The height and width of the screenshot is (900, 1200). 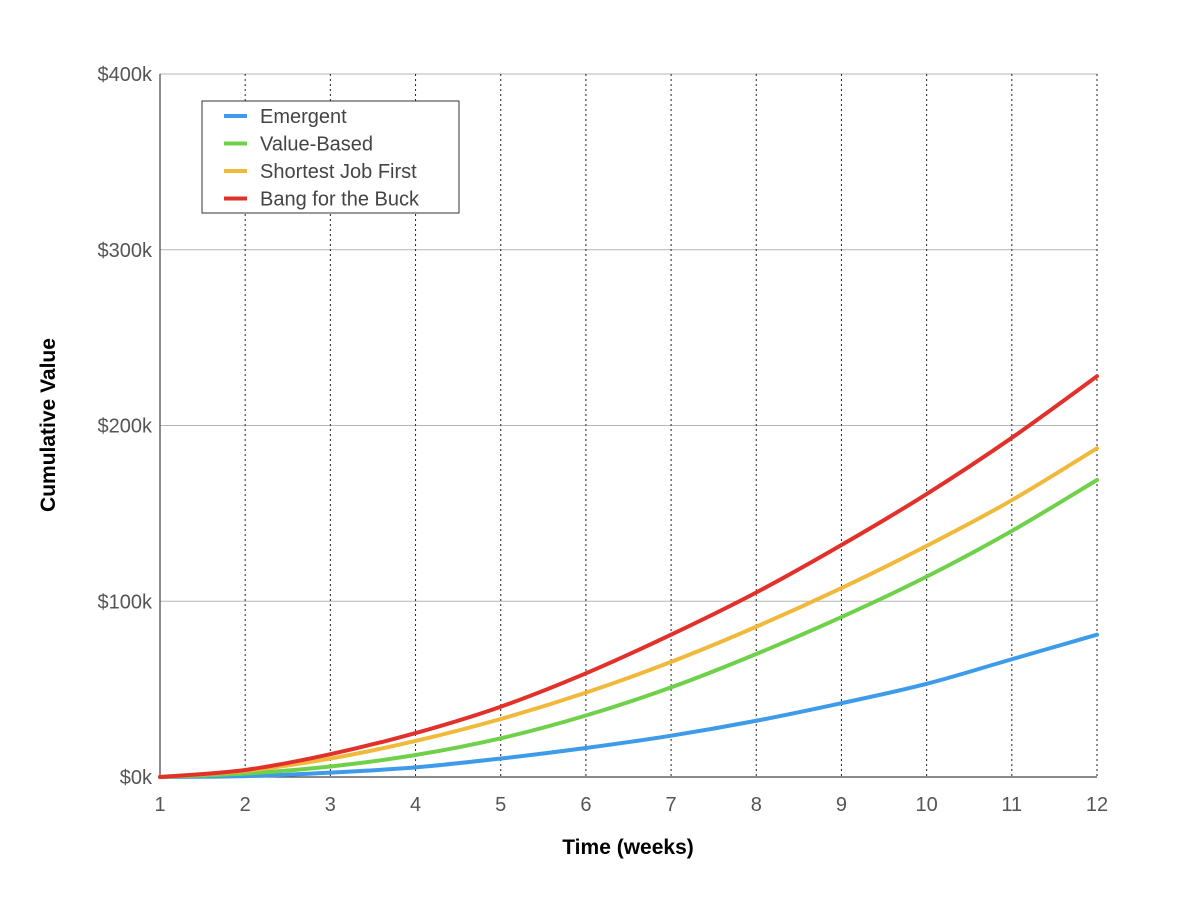 I want to click on x-tick-label: 9, so click(x=841, y=805).